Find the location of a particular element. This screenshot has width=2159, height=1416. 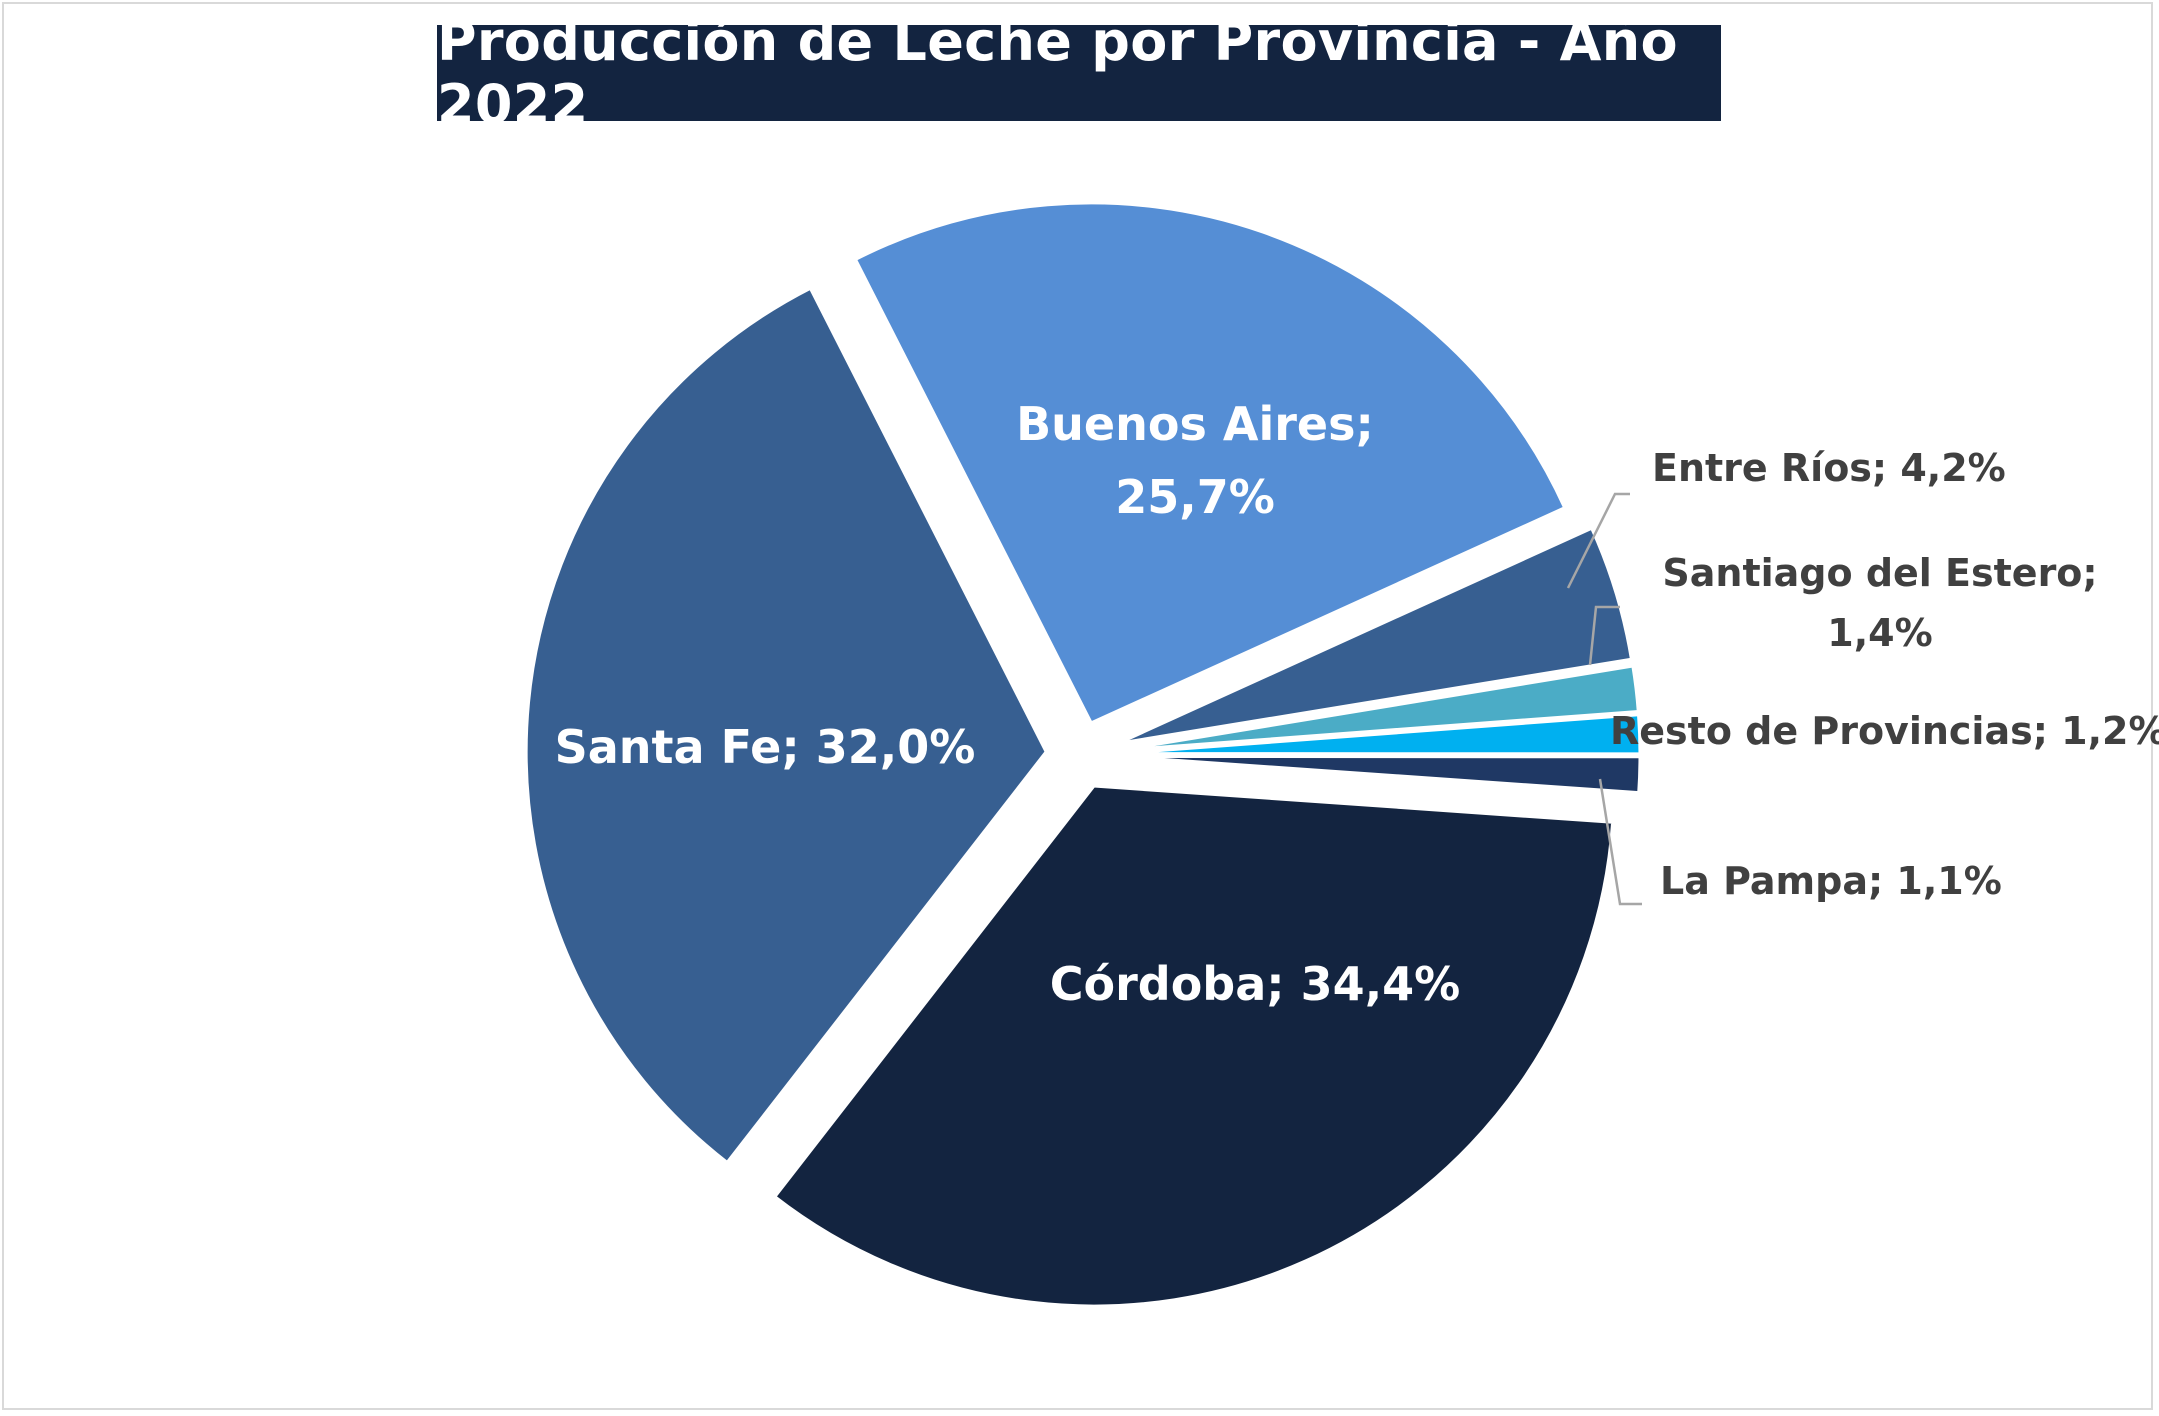

slice-buenos-aires is located at coordinates (1210, 463).